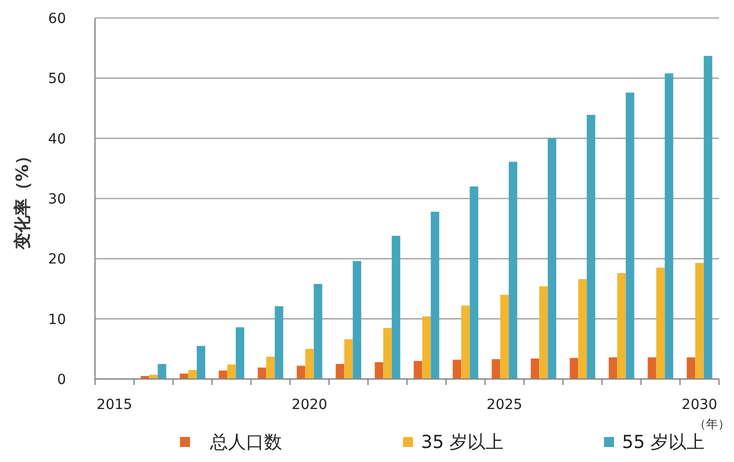 The height and width of the screenshot is (462, 734). What do you see at coordinates (504, 405) in the screenshot?
I see `x-tick-label: 2025` at bounding box center [504, 405].